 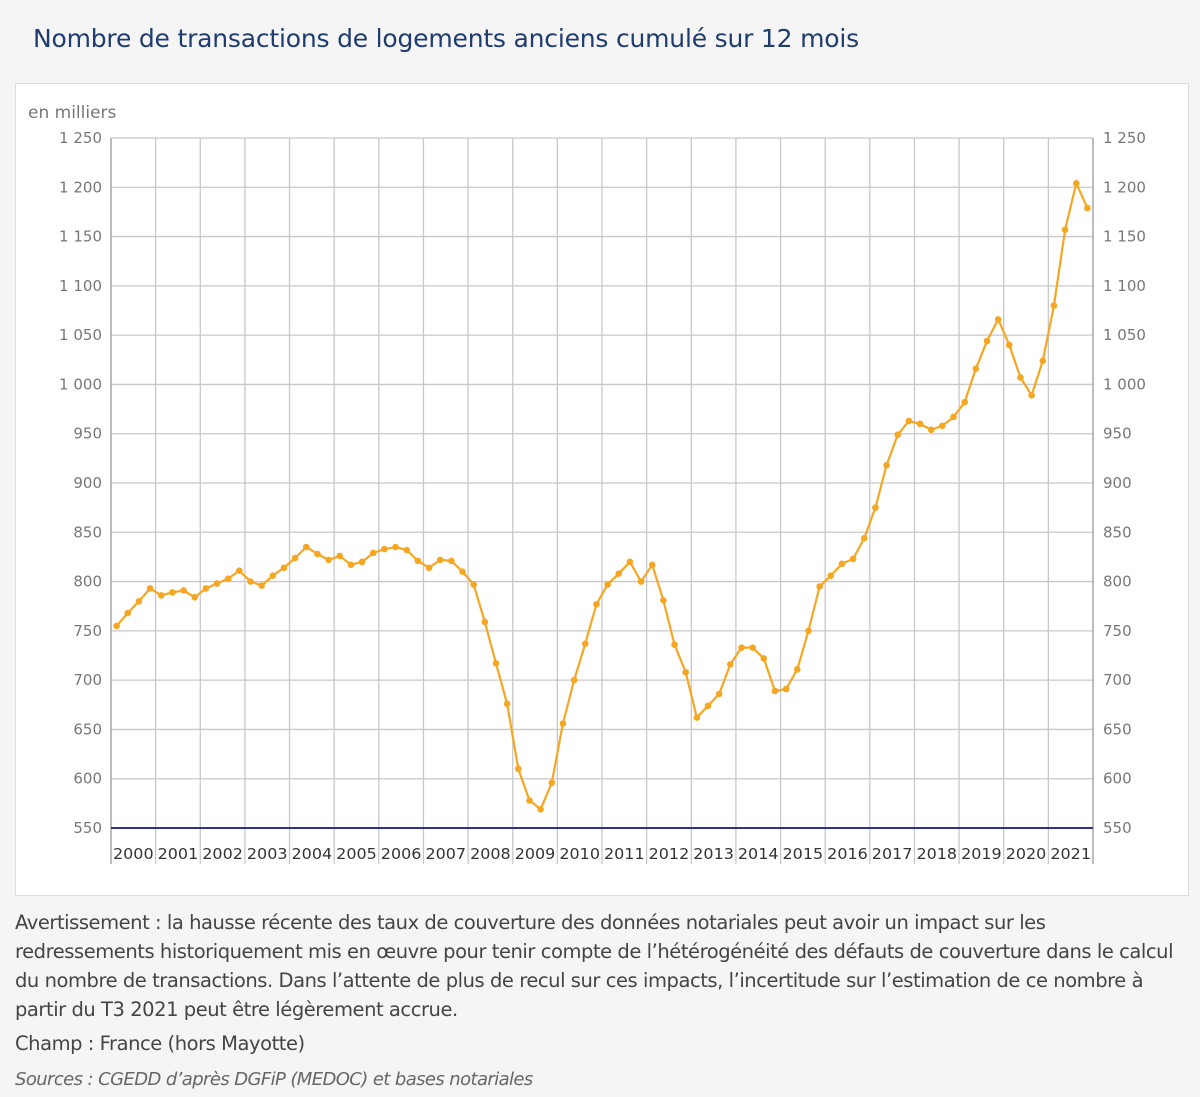 I want to click on y-tick-left: 1 200, so click(x=80, y=187).